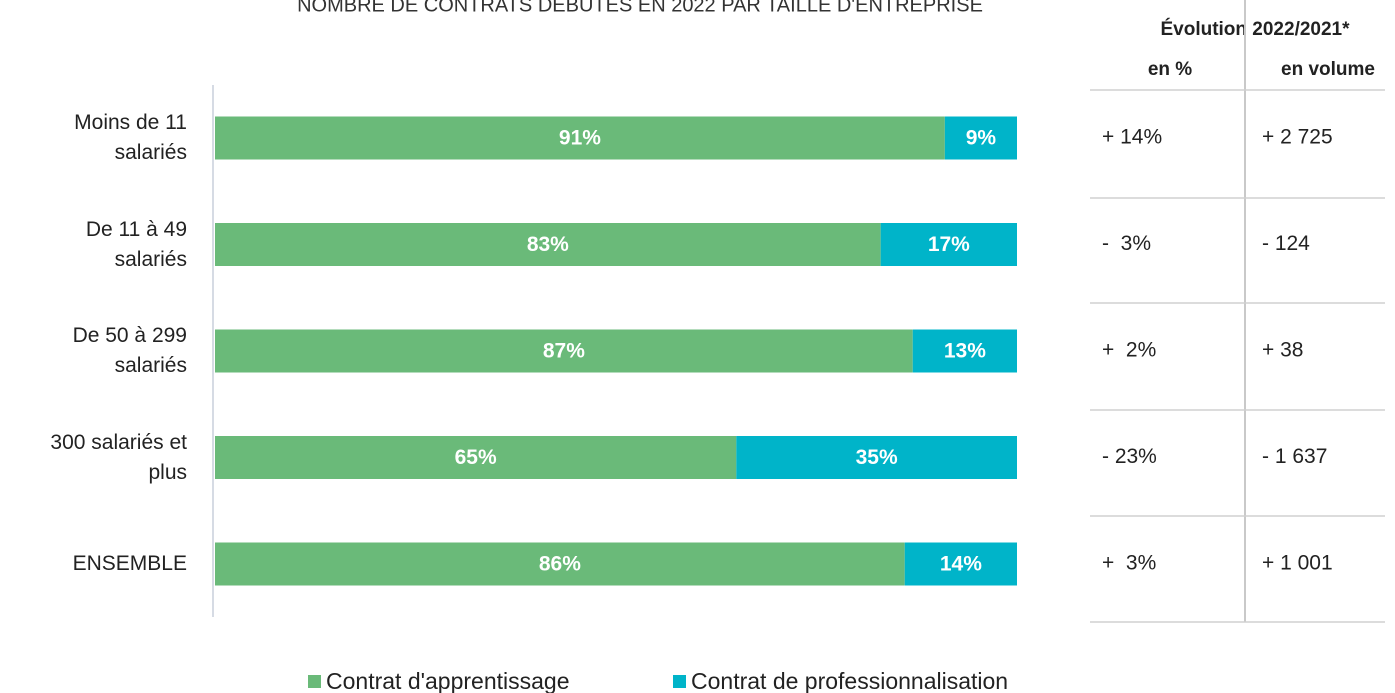 This screenshot has width=1395, height=693. What do you see at coordinates (1297, 137) in the screenshot?
I see `table-cell: + 2 725` at bounding box center [1297, 137].